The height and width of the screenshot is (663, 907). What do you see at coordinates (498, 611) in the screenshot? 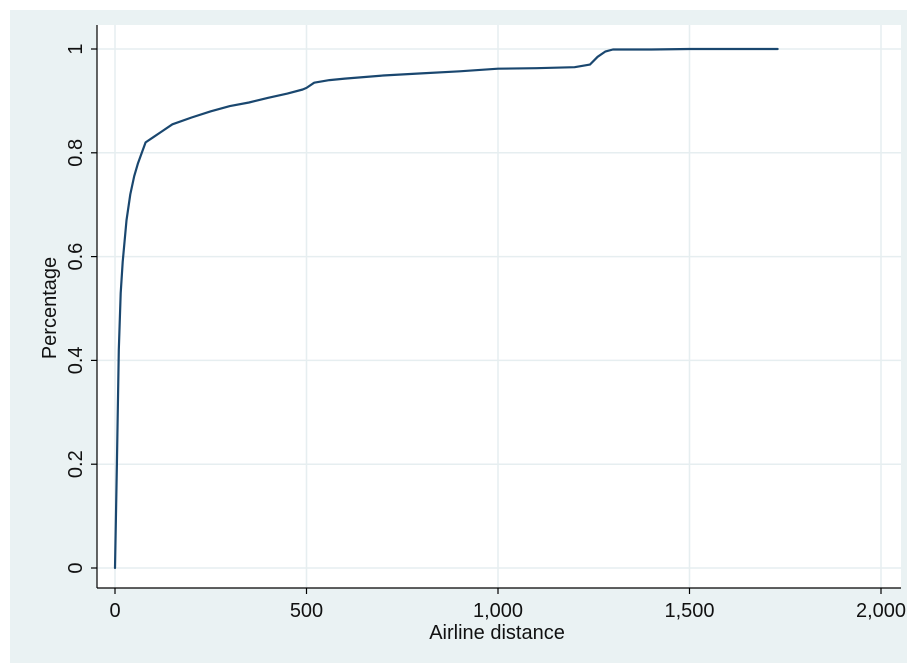
I see `x-tick-label: 1,000` at bounding box center [498, 611].